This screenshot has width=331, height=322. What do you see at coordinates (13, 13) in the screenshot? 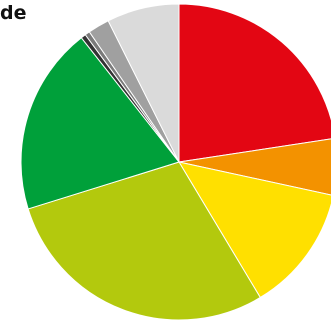
I see `chart-title: de` at bounding box center [13, 13].